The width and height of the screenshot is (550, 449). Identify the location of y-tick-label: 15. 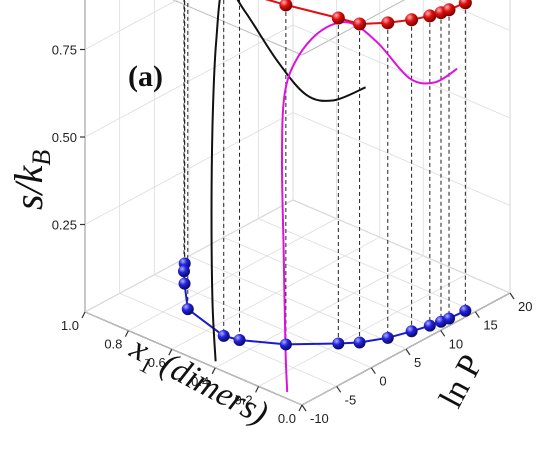
(490, 325).